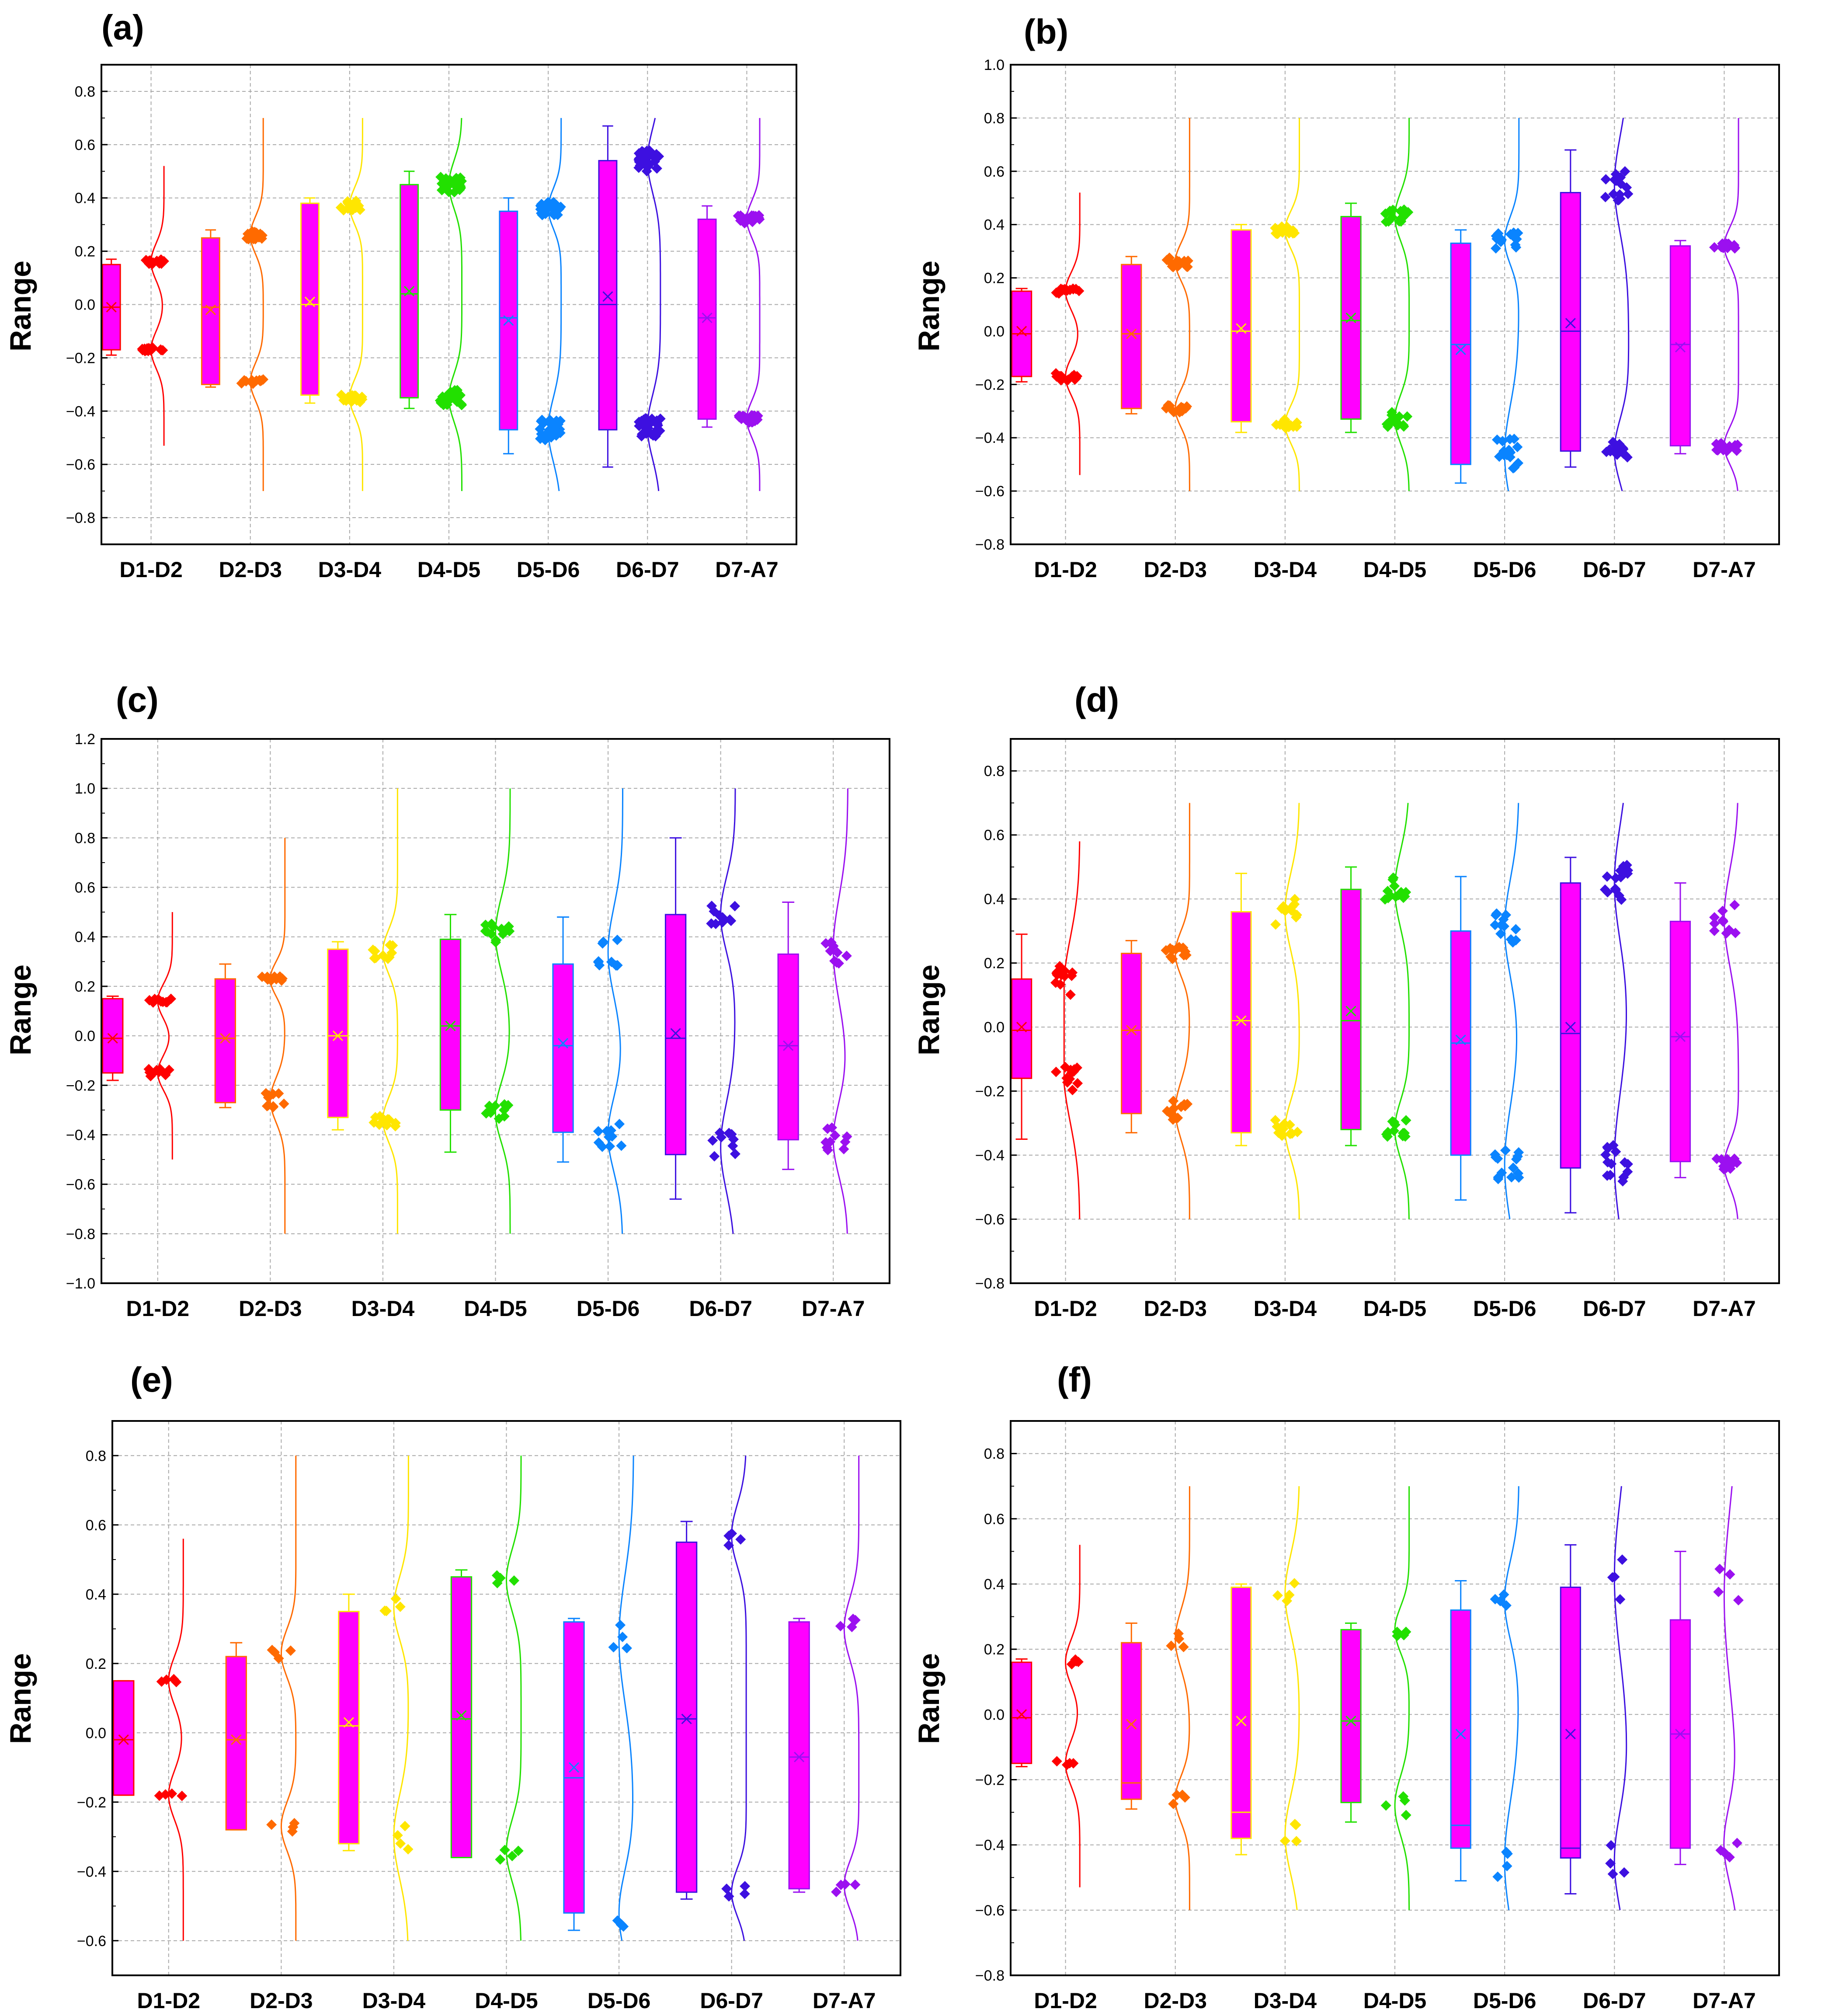  I want to click on y-tick-label: 0.6, so click(994, 1519).